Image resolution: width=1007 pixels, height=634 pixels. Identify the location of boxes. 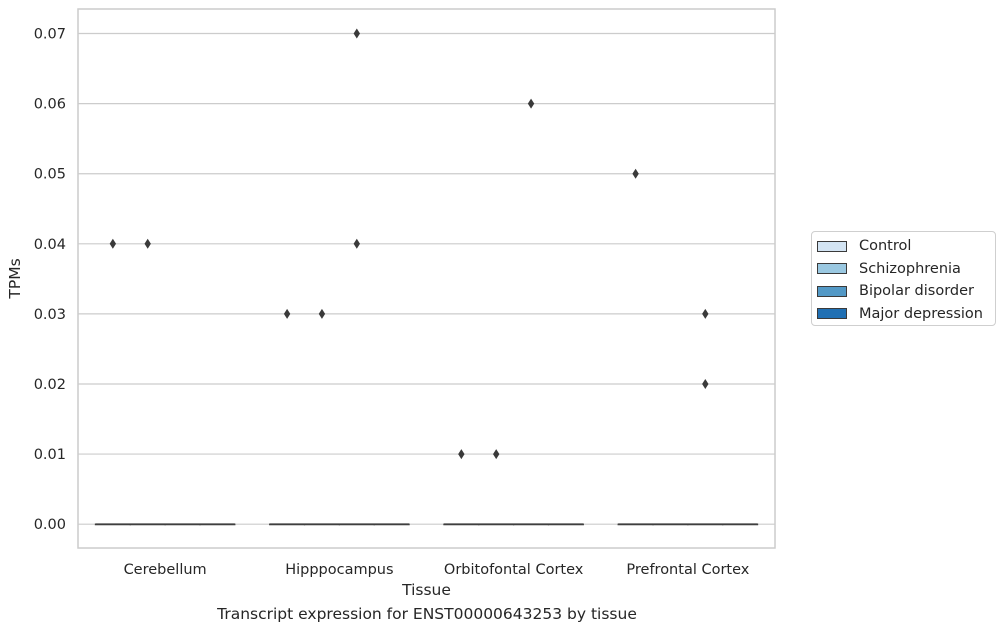
(426, 524).